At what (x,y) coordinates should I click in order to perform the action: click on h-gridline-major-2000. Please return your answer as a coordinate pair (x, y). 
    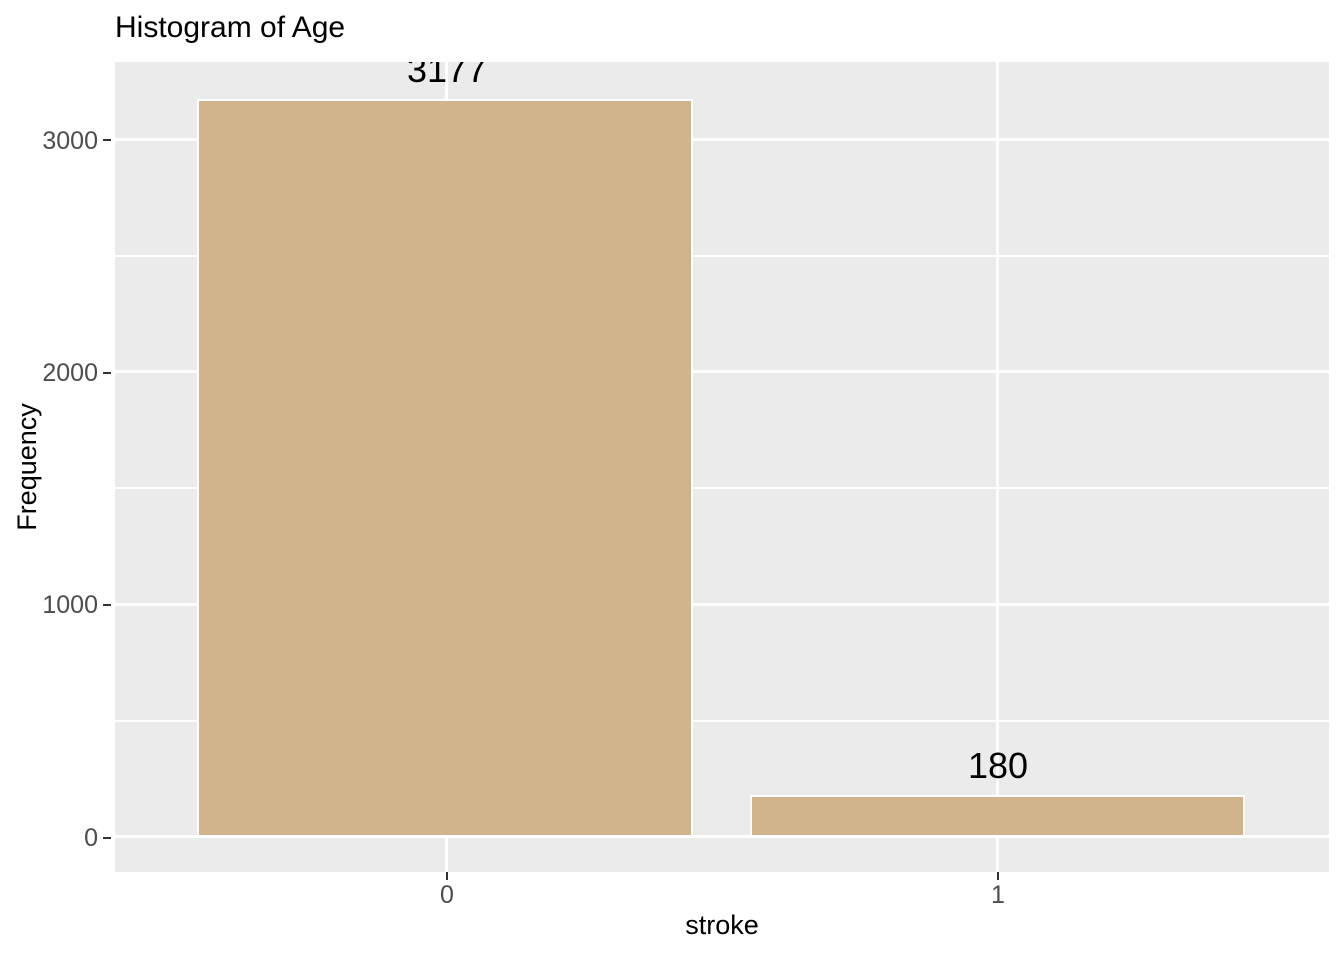
    Looking at the image, I should click on (722, 371).